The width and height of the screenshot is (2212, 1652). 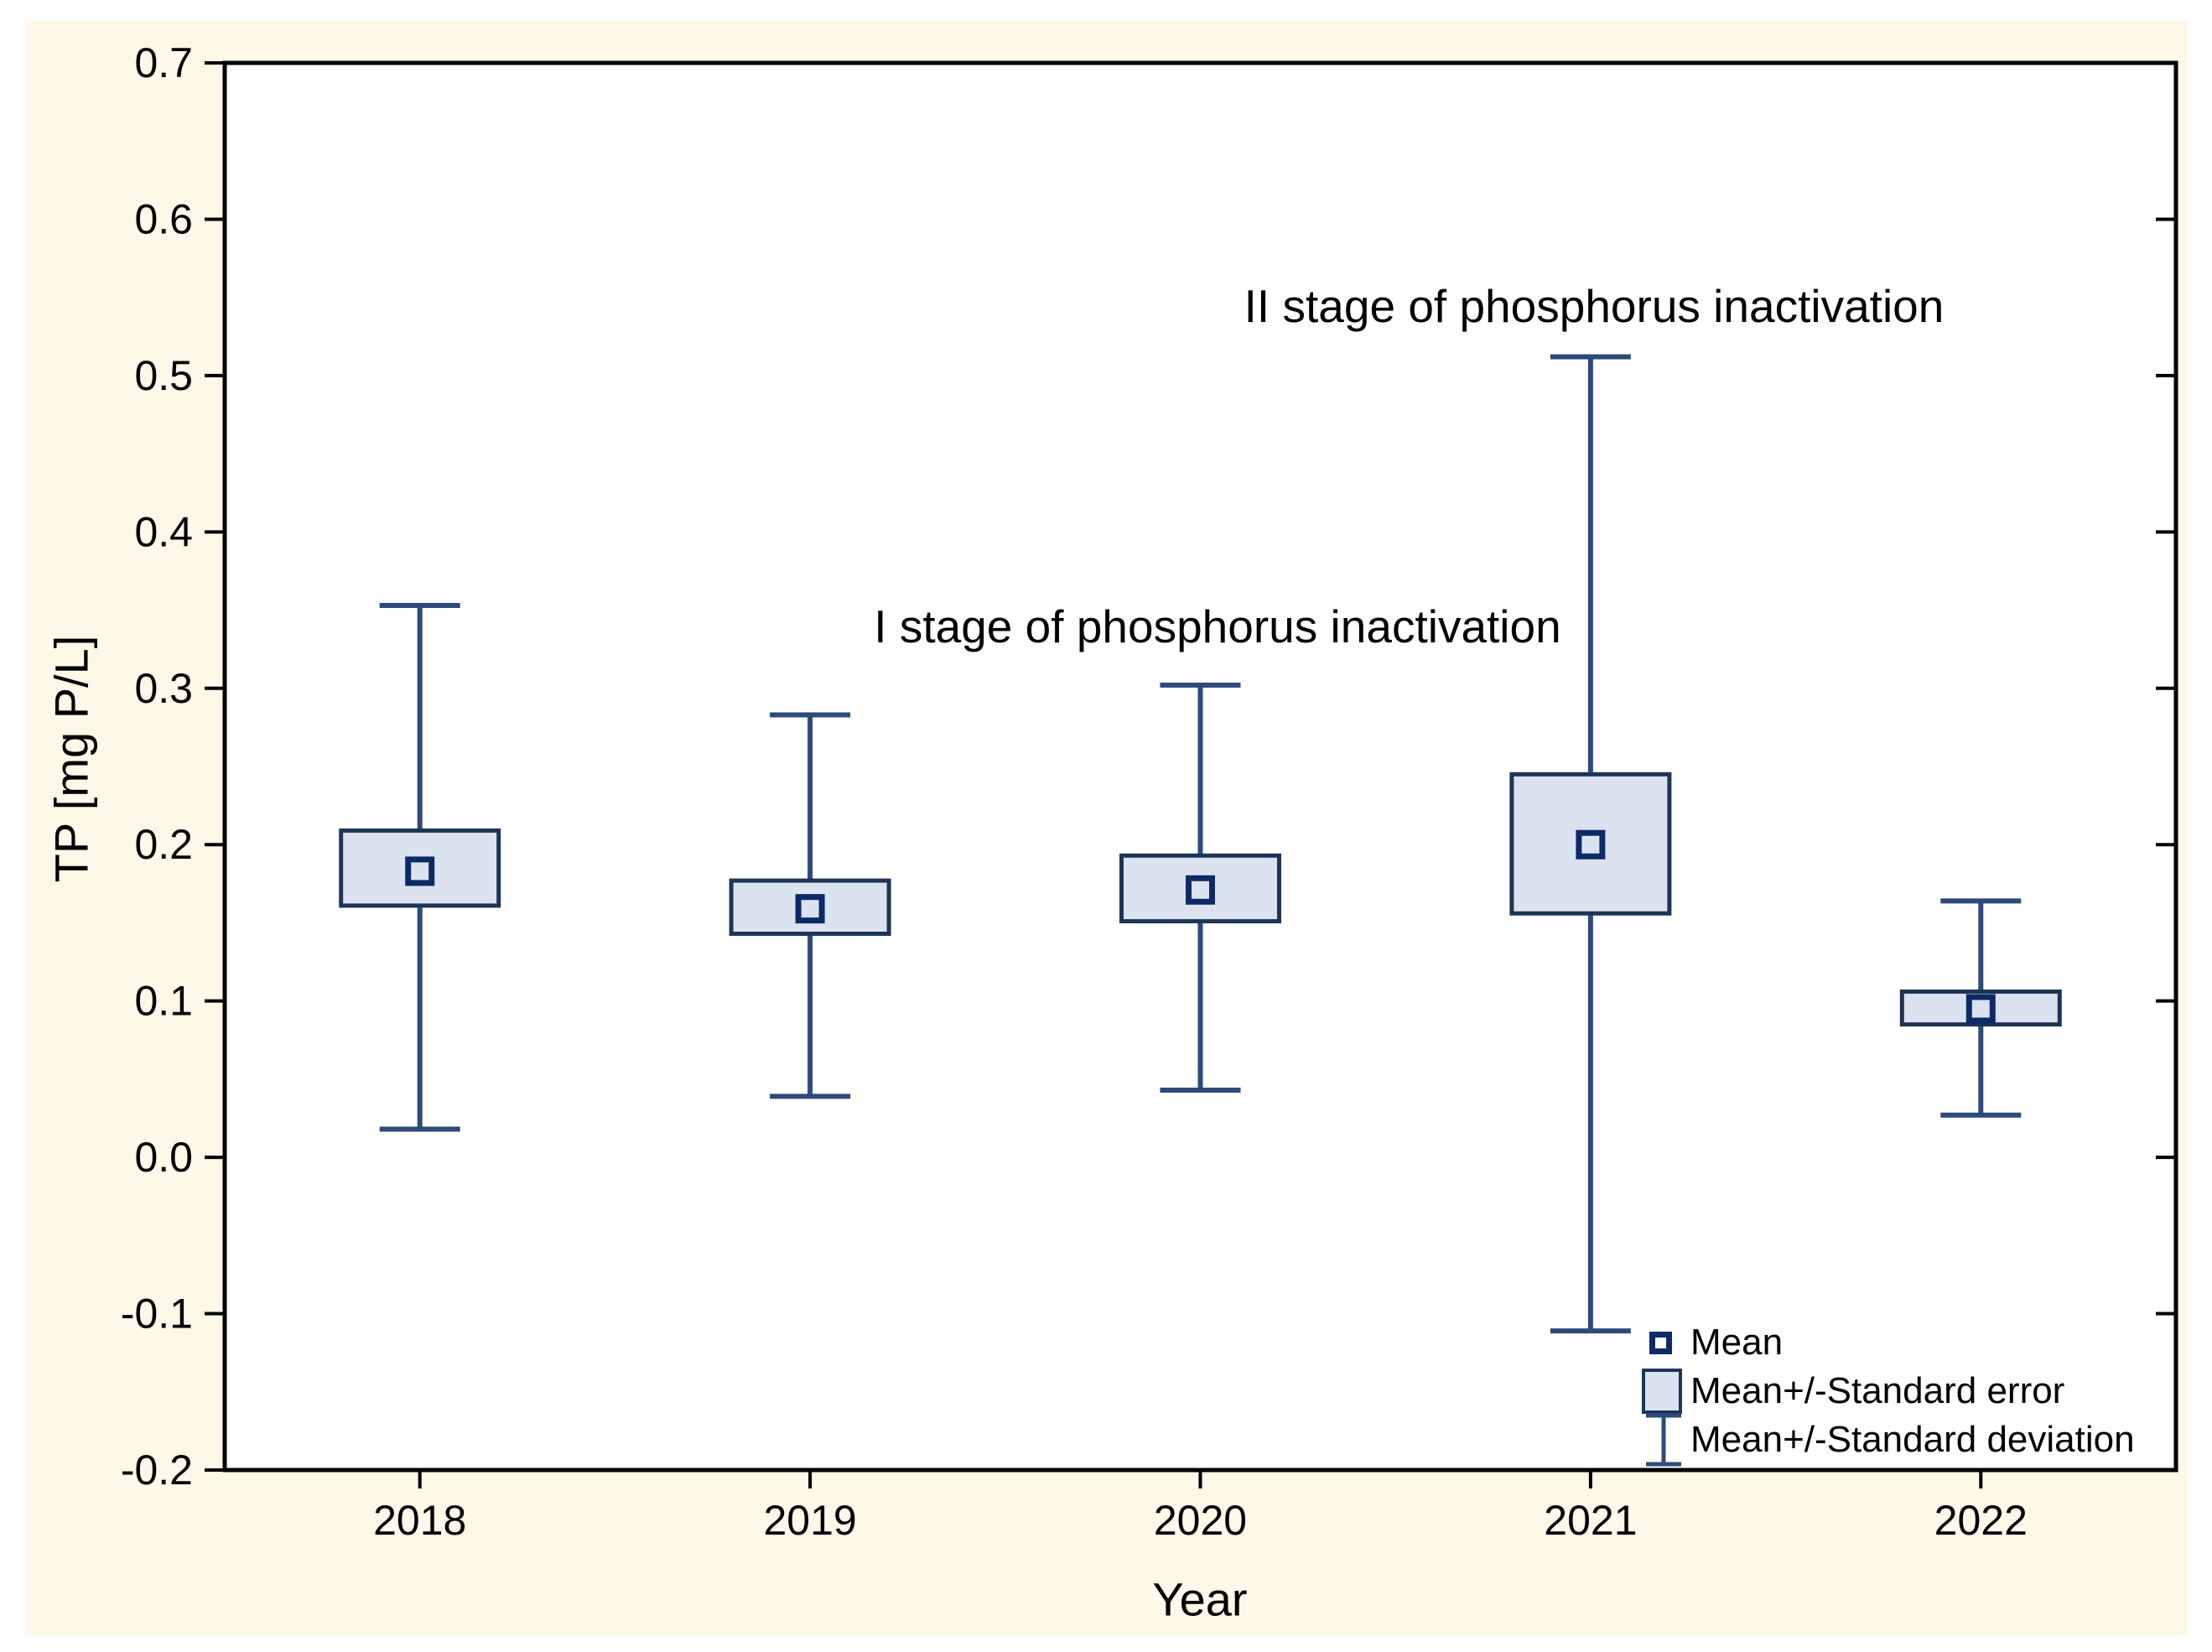 What do you see at coordinates (1200, 1520) in the screenshot?
I see `x-tick-label: 2020` at bounding box center [1200, 1520].